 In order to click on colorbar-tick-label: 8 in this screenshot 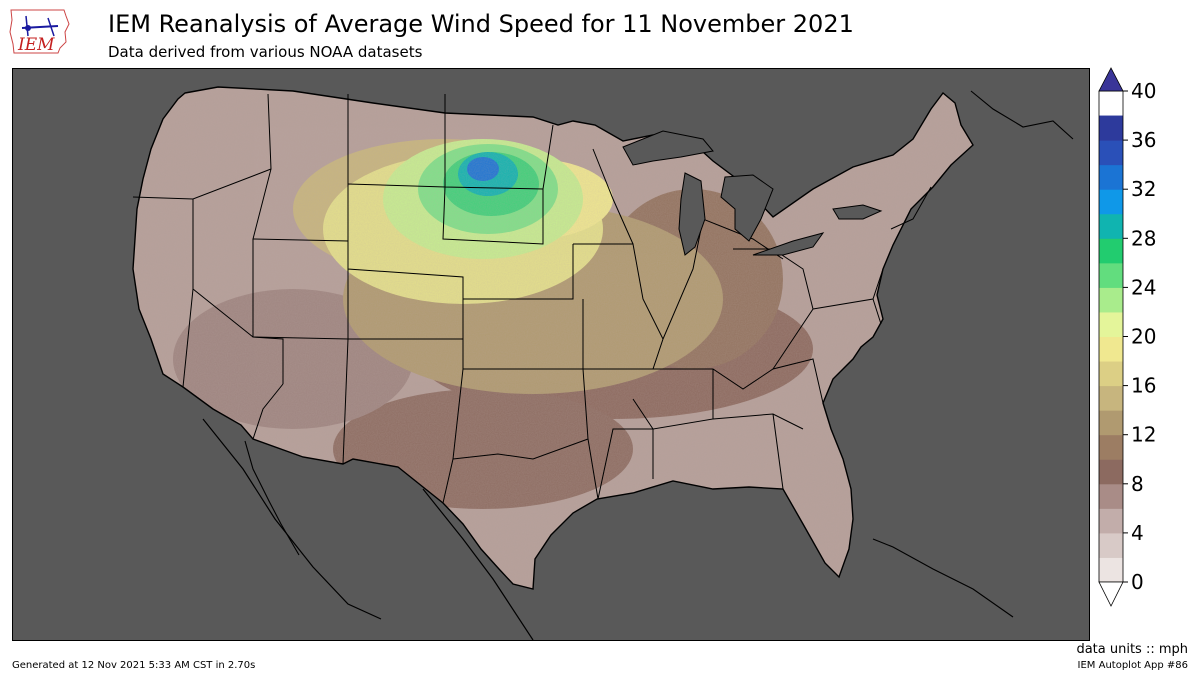, I will do `click(1137, 484)`.